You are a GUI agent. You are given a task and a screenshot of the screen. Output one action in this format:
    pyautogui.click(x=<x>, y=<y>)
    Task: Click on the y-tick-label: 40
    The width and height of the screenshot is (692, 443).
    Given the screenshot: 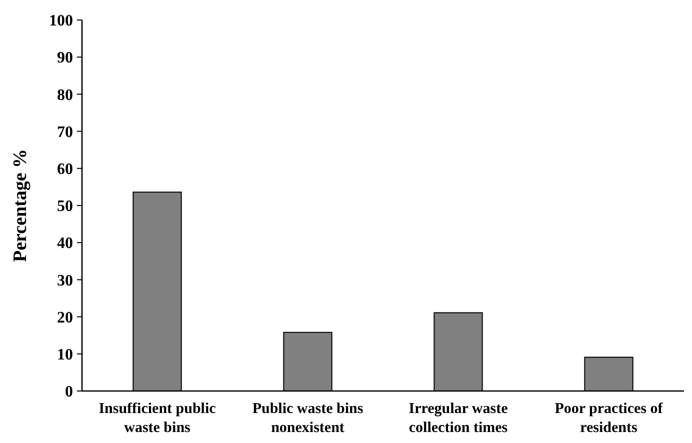 What is the action you would take?
    pyautogui.click(x=65, y=243)
    